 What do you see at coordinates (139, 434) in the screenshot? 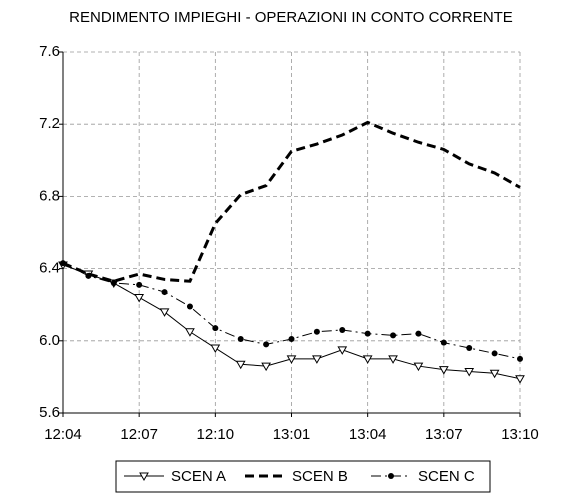
I see `x-tick-label: 12:07` at bounding box center [139, 434].